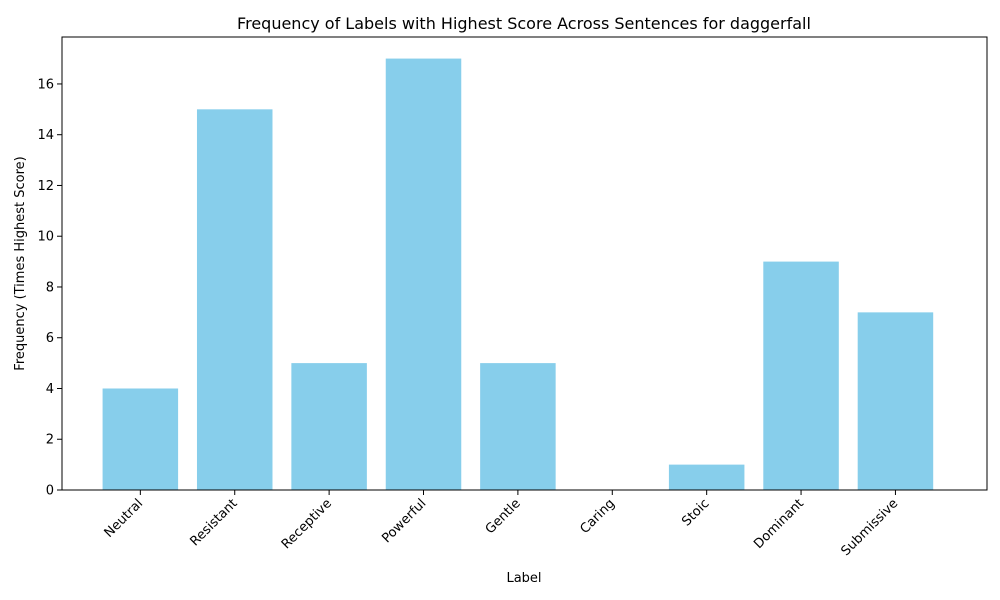  I want to click on y-tick-label: 6, so click(50, 338).